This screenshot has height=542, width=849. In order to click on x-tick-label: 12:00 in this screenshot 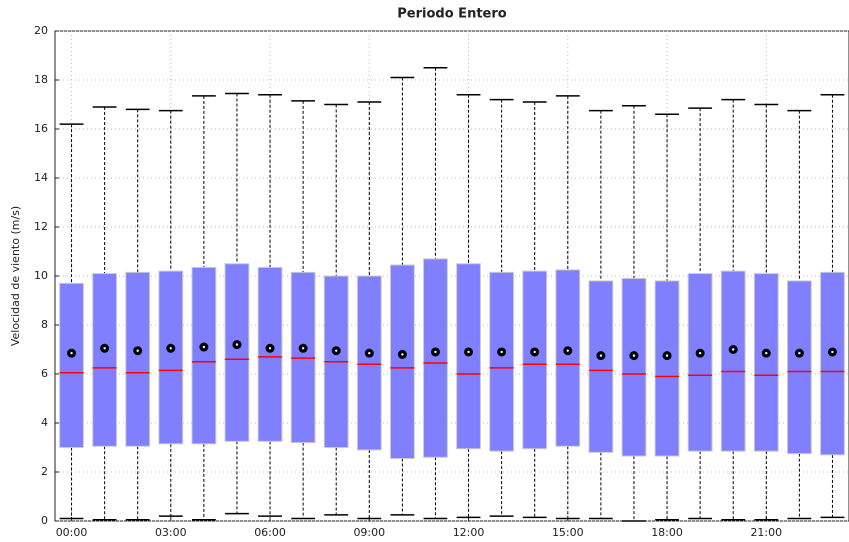, I will do `click(469, 532)`.